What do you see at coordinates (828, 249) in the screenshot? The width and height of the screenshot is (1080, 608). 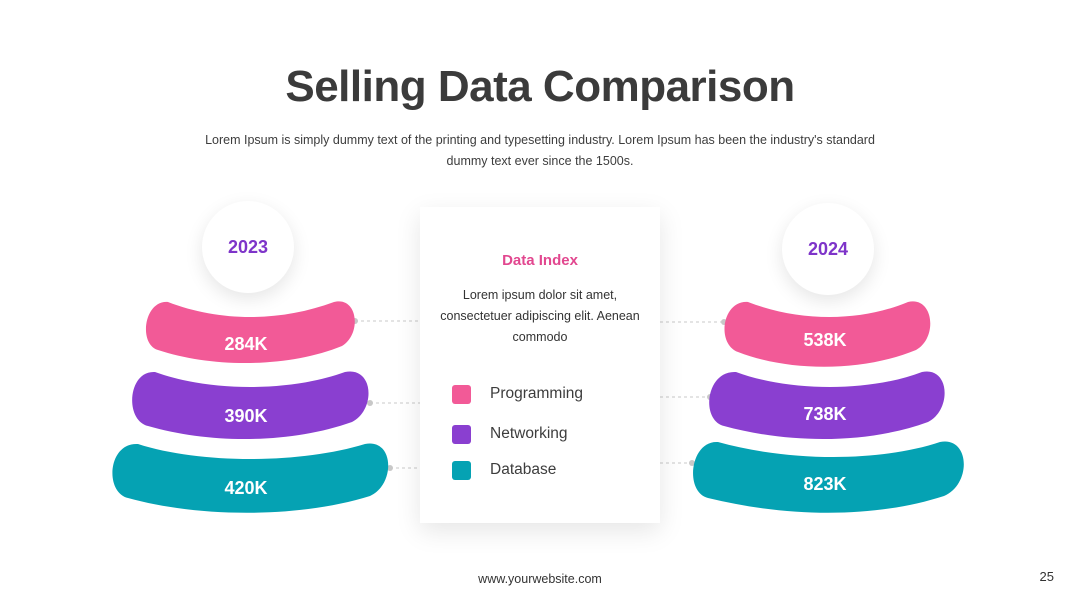 I see `year-2024-badge: 2024` at bounding box center [828, 249].